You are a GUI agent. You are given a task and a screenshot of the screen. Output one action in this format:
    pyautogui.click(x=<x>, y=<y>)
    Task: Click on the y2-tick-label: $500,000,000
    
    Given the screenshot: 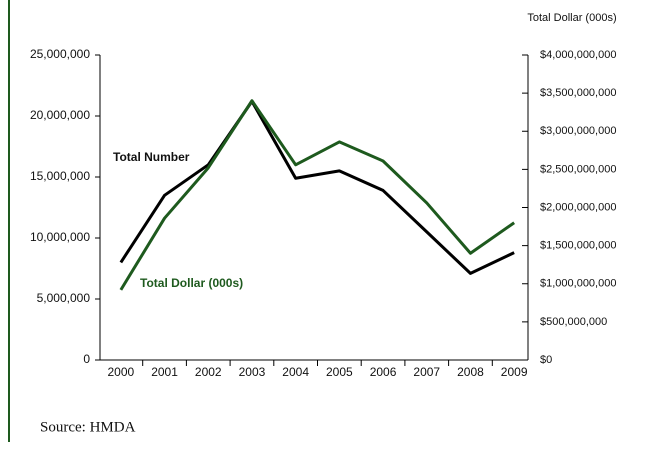 What is the action you would take?
    pyautogui.click(x=573, y=322)
    